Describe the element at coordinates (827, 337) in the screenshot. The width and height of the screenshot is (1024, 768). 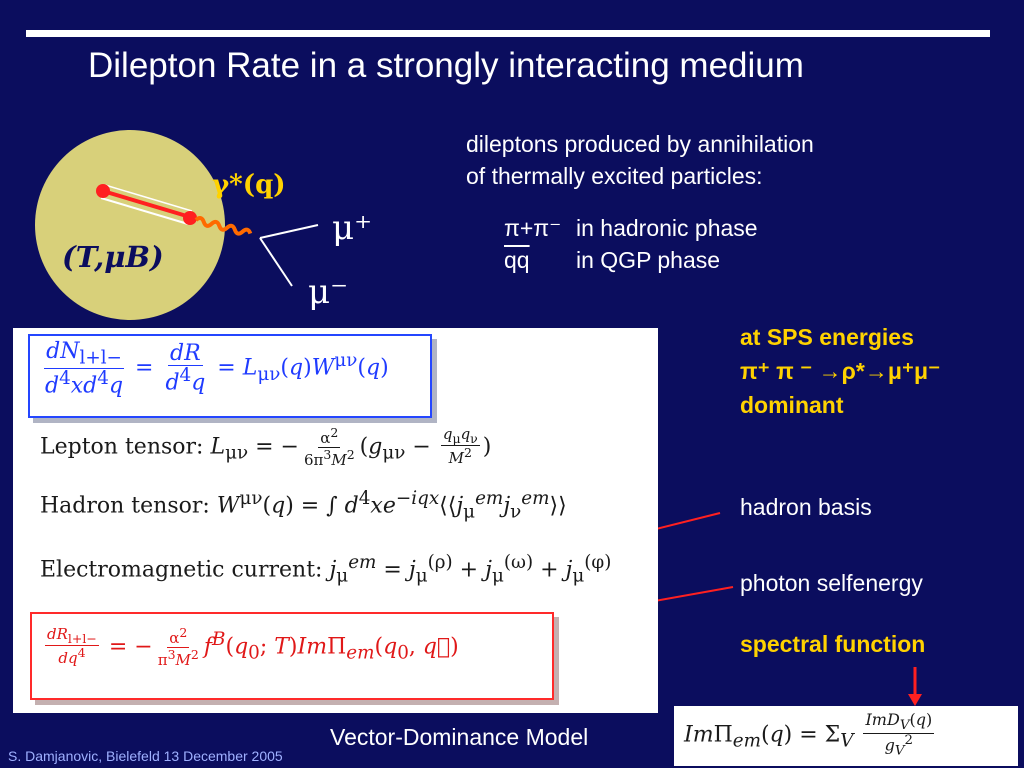
I see `sps-line-1: at SPS energies` at that location.